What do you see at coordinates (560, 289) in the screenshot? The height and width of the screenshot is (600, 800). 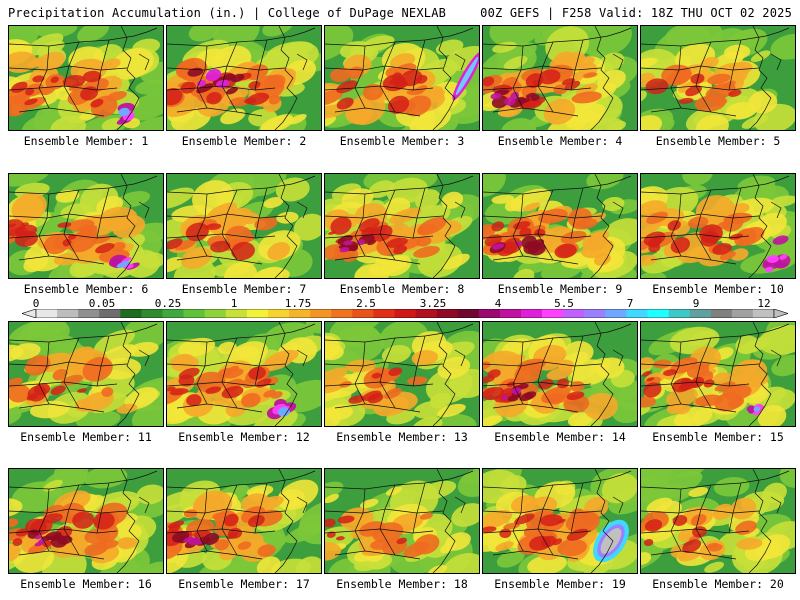 I see `ensemble-member-label: Ensemble Member: 9` at bounding box center [560, 289].